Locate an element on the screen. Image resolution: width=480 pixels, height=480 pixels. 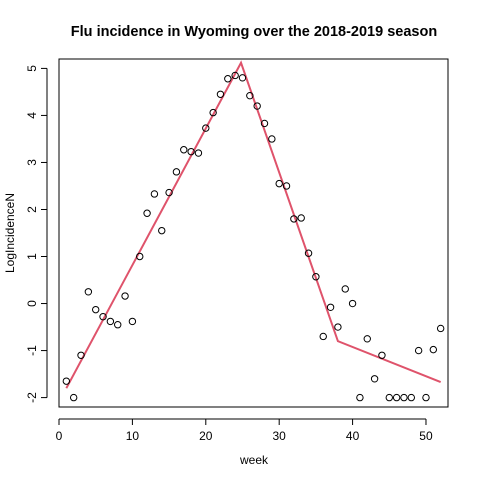
y-tick-label: 2 is located at coordinates (32, 209).